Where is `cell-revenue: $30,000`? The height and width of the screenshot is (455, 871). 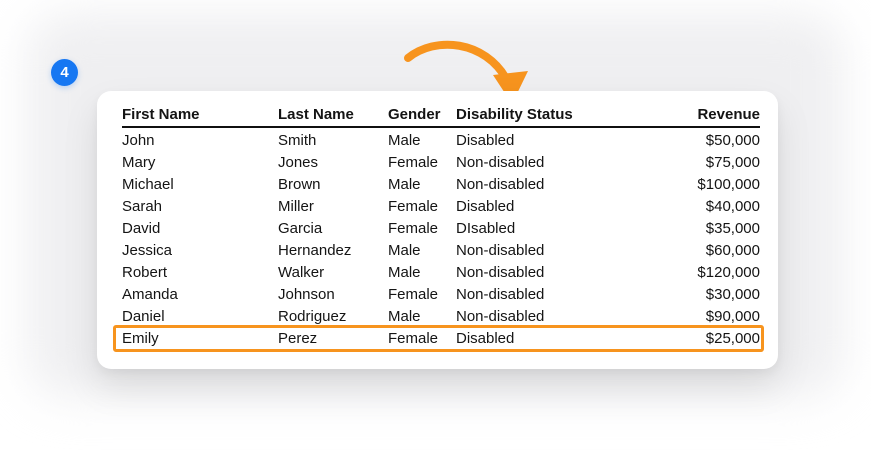 cell-revenue: $30,000 is located at coordinates (732, 294).